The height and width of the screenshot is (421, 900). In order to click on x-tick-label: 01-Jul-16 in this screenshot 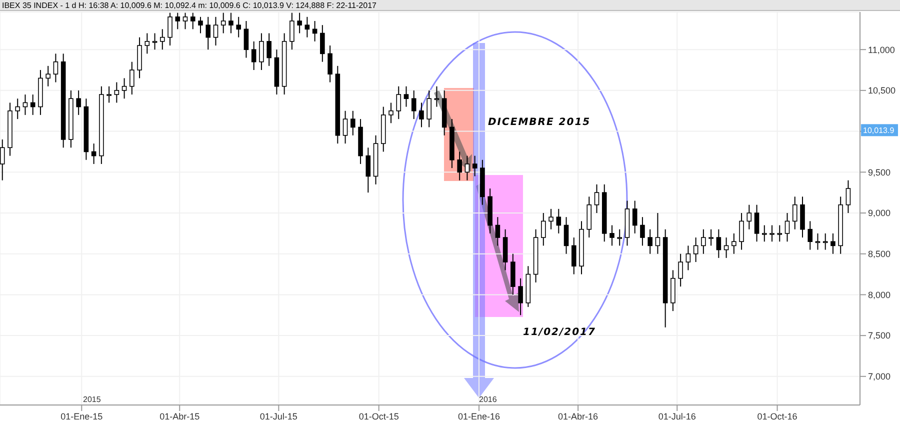, I will do `click(677, 416)`.